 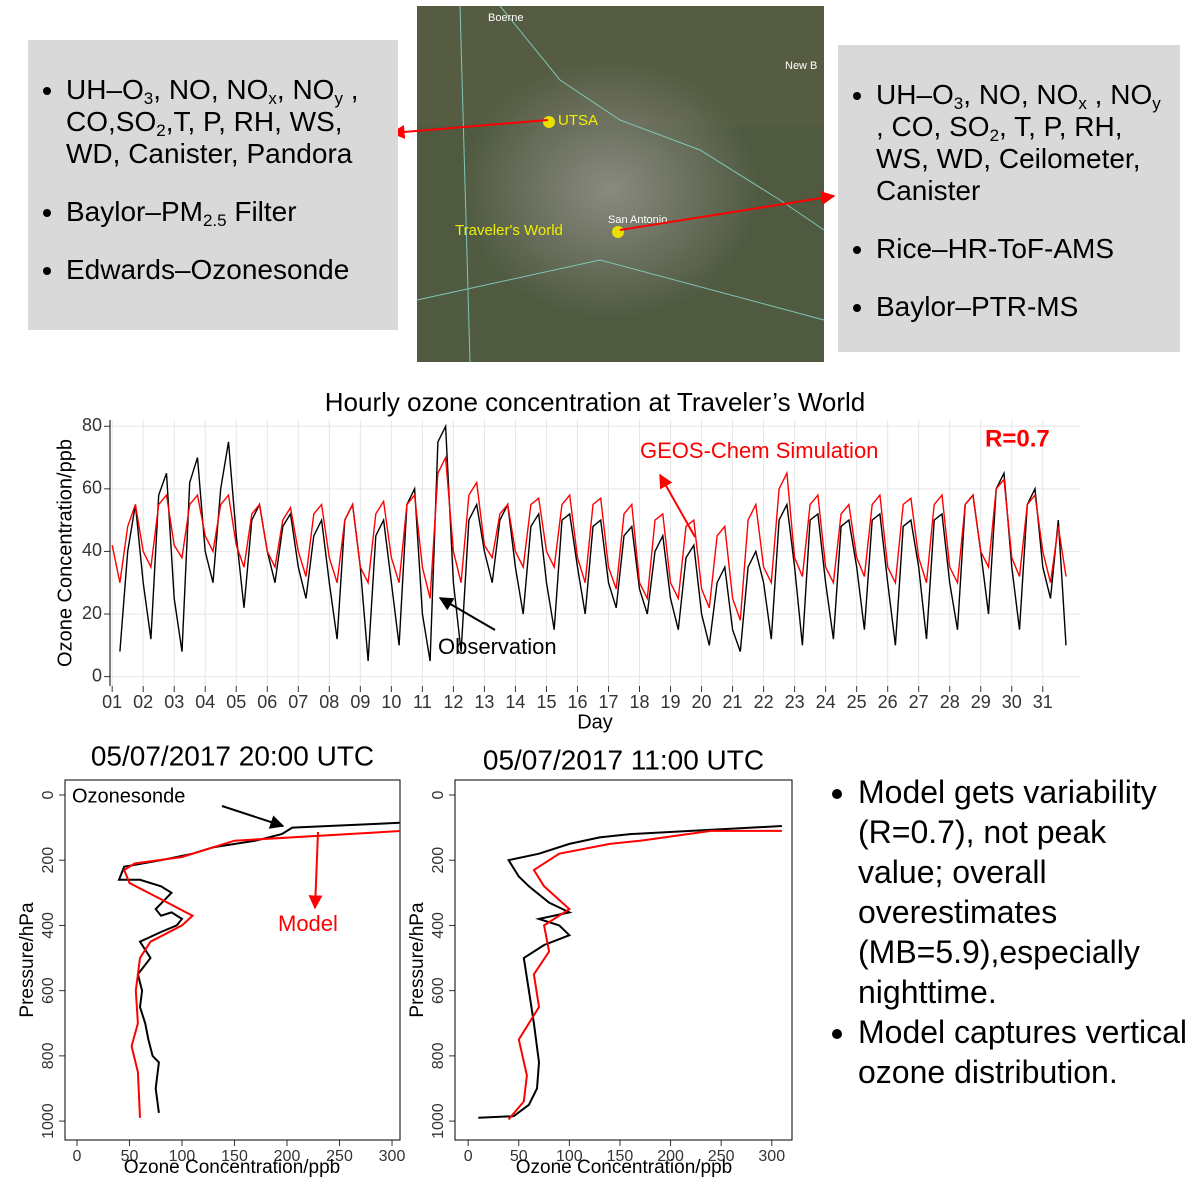 What do you see at coordinates (857, 702) in the screenshot?
I see `x-tick-label: 25` at bounding box center [857, 702].